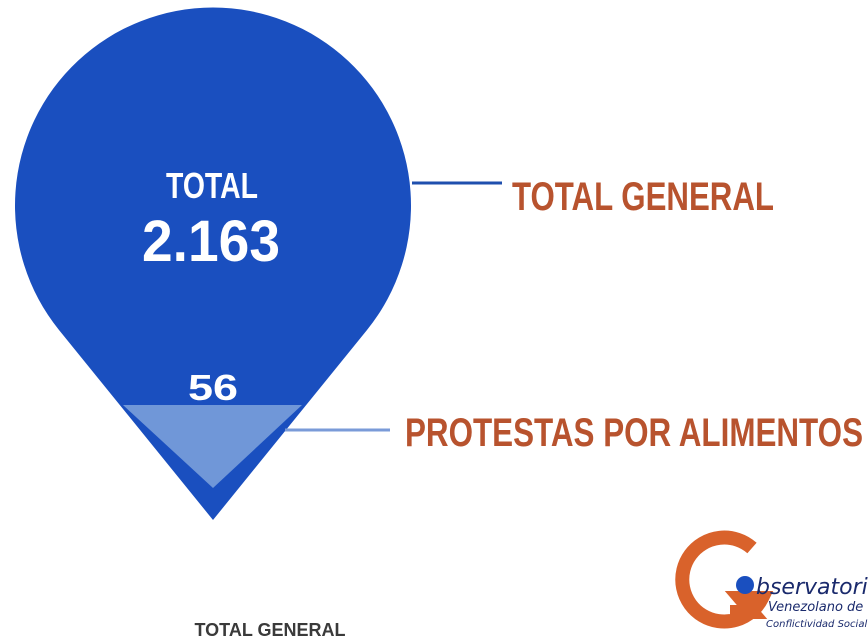 The image size is (868, 639). What do you see at coordinates (213, 387) in the screenshot?
I see `subset-value: 56` at bounding box center [213, 387].